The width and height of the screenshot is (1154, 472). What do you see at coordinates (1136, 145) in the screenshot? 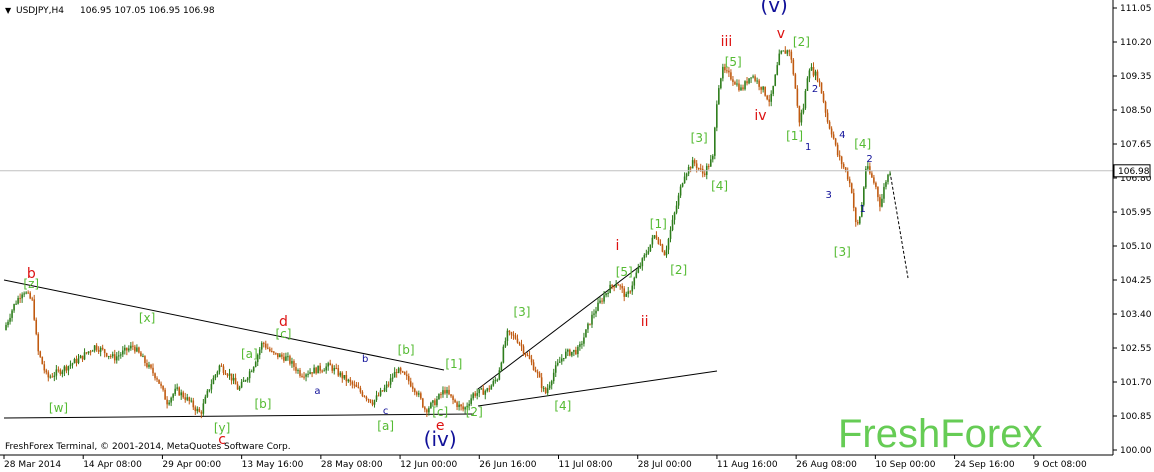
I see `price-tick-label: 107.65` at bounding box center [1136, 145].